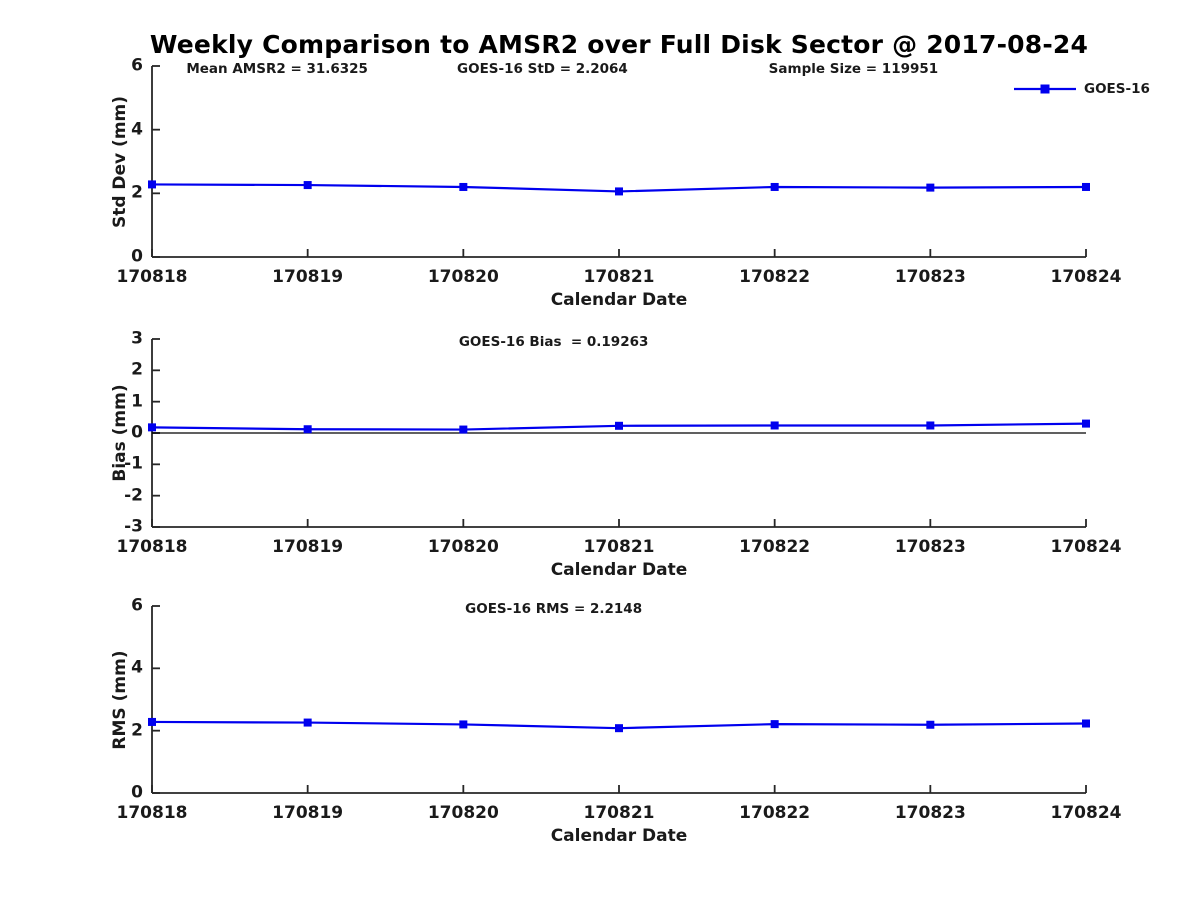 This screenshot has height=900, width=1200. Describe the element at coordinates (133, 526) in the screenshot. I see `y-tick-label: -3` at that location.